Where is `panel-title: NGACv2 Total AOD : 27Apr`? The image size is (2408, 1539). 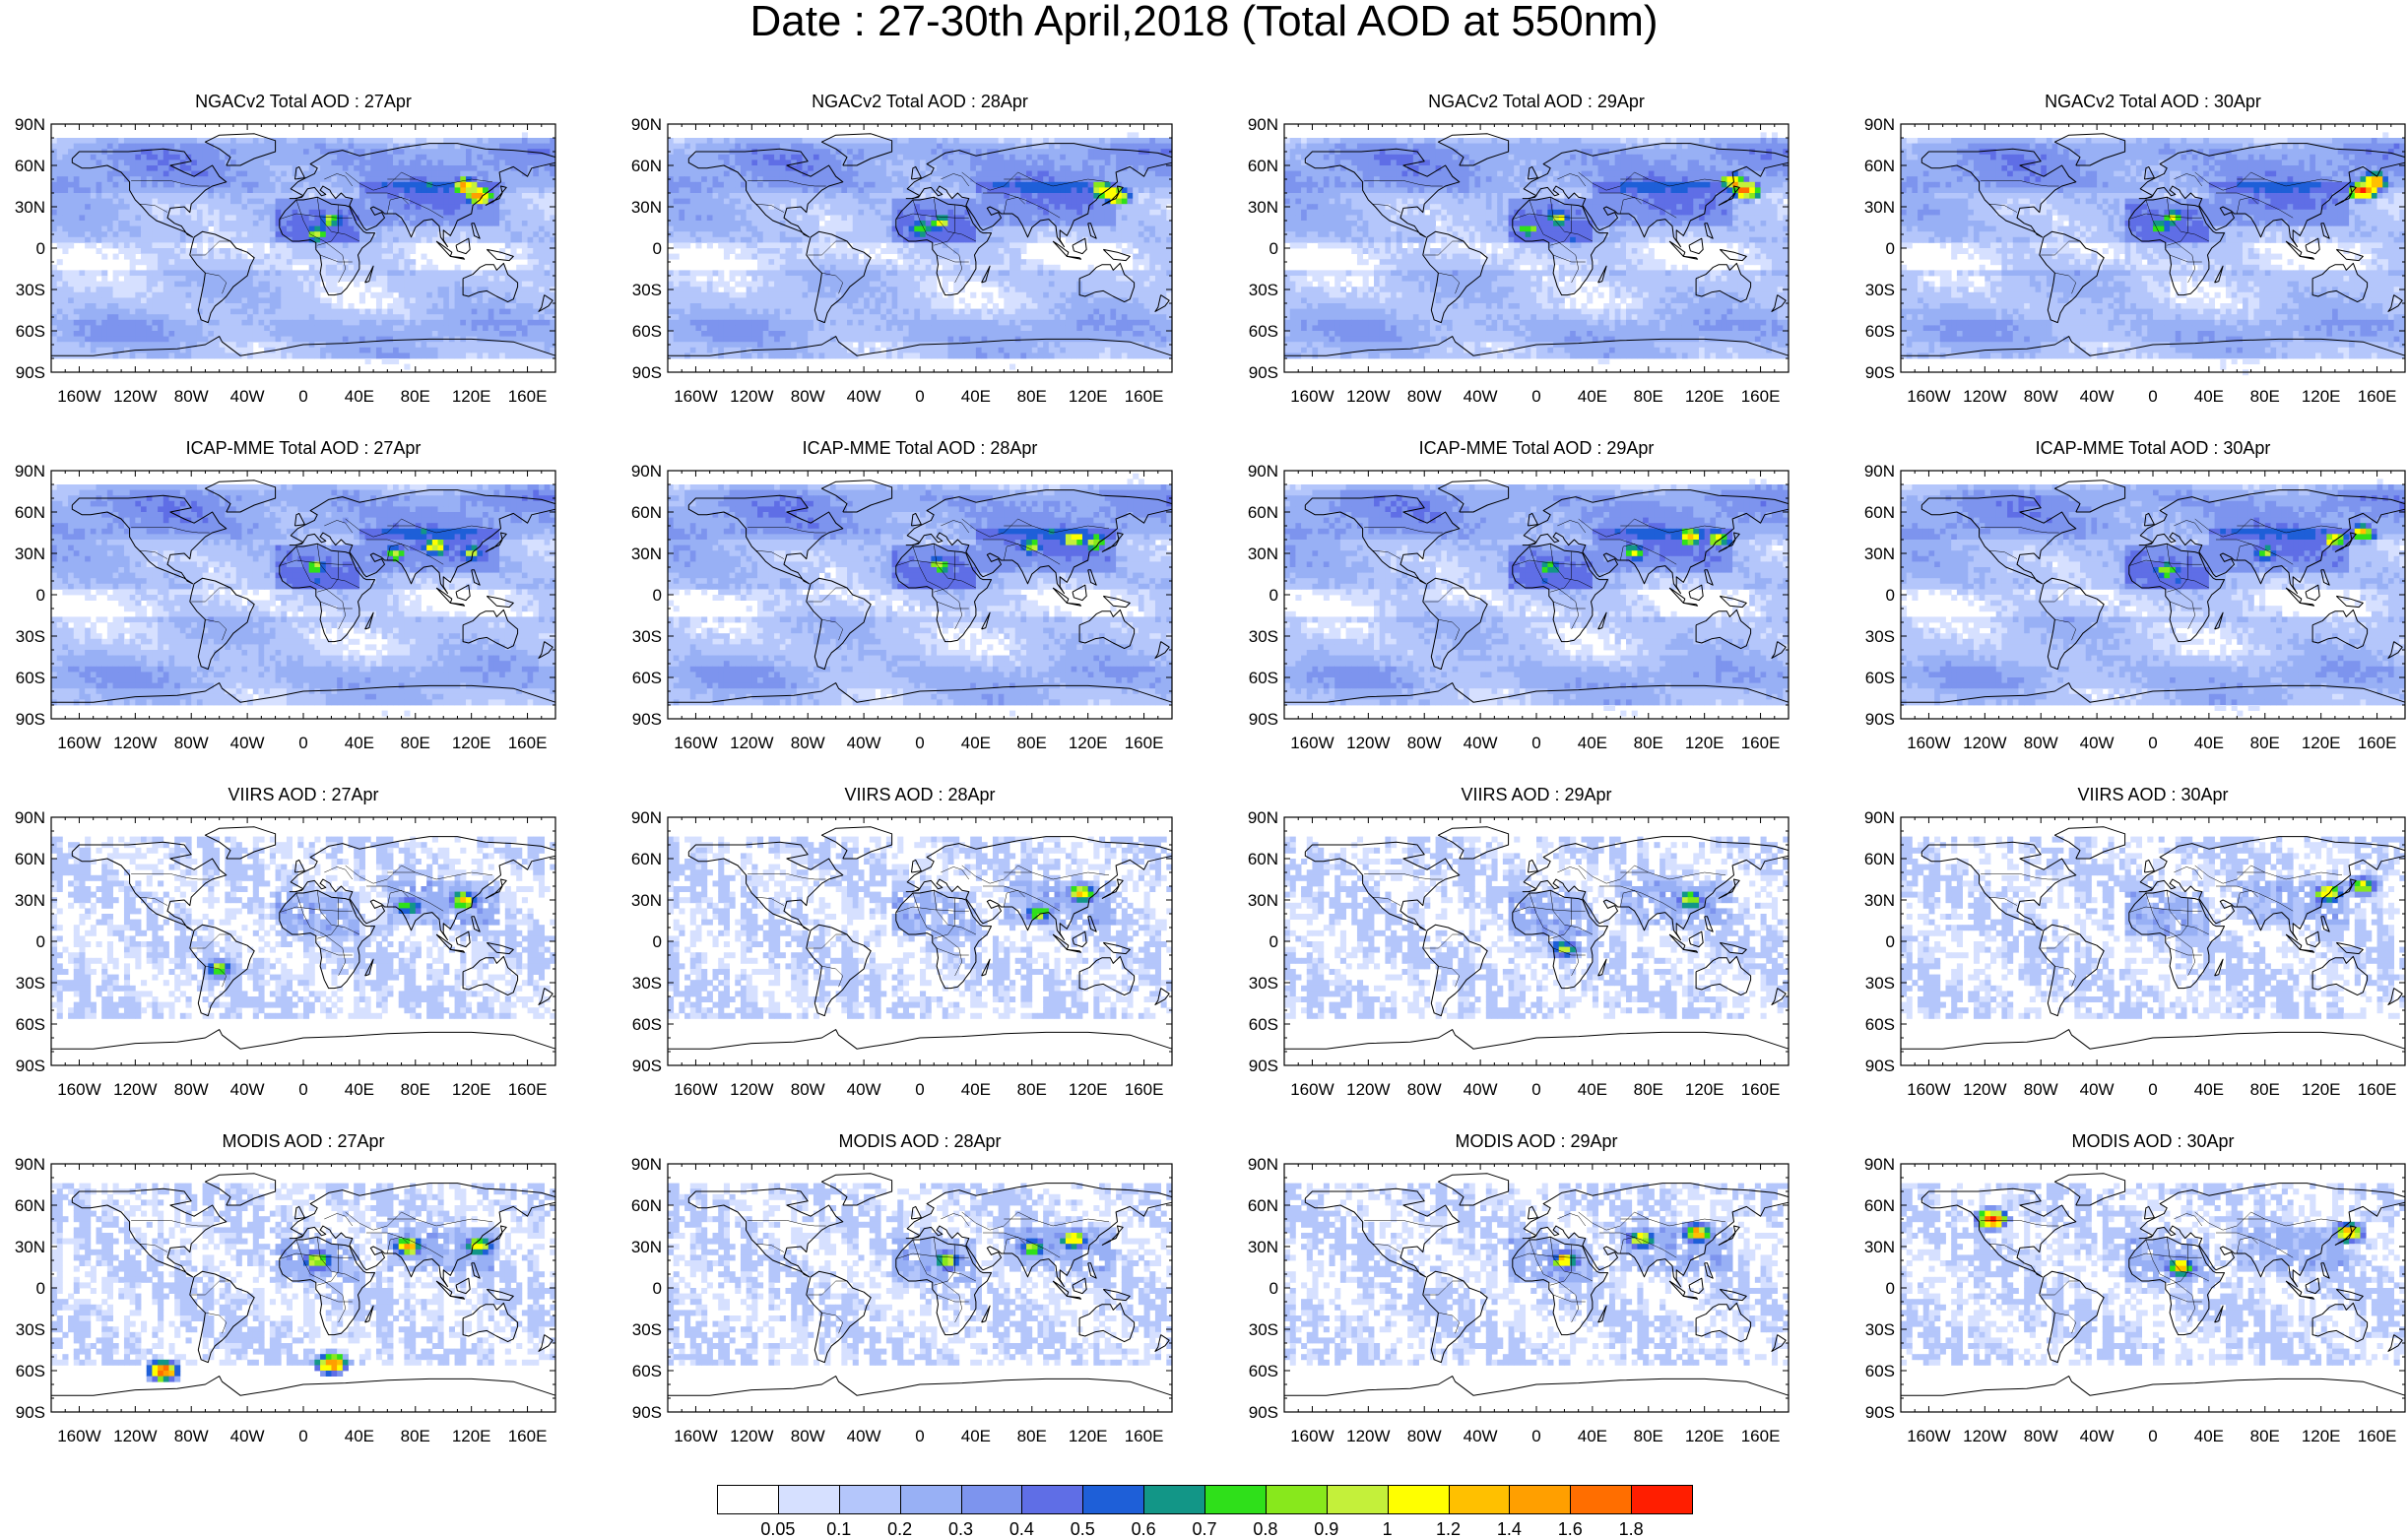
panel-title: NGACv2 Total AOD : 27Apr is located at coordinates (303, 101).